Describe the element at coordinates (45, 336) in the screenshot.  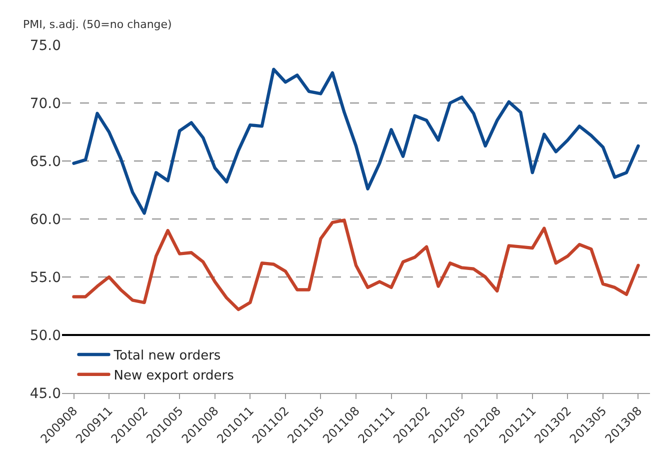
I see `y-tick-label: 50.0` at that location.